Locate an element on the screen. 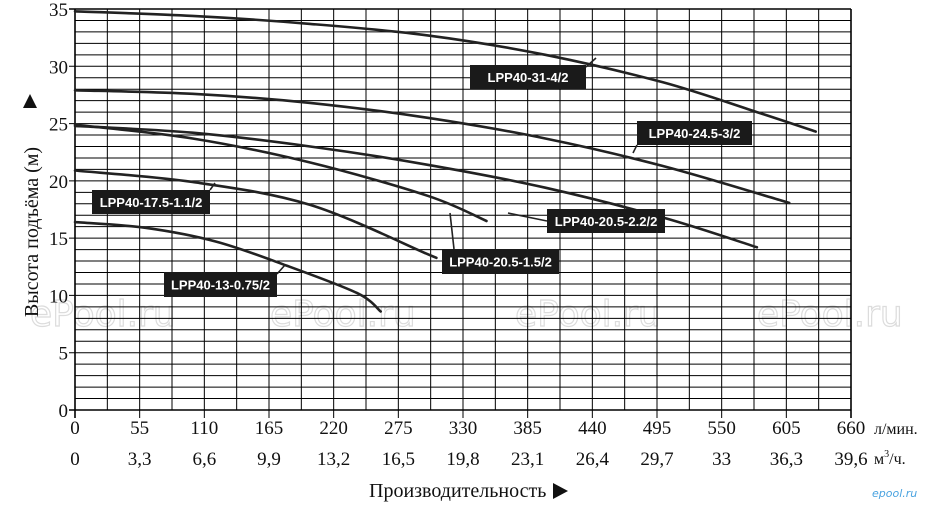 The width and height of the screenshot is (938, 506). series-label-text: LPP40-17.5-1.1/2 is located at coordinates (151, 202).